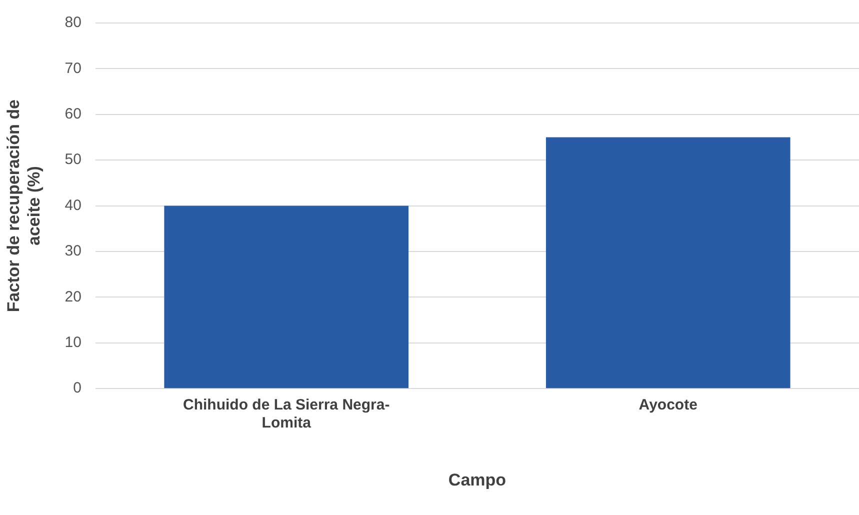 The image size is (859, 515). I want to click on y-tick-label: 0, so click(77, 388).